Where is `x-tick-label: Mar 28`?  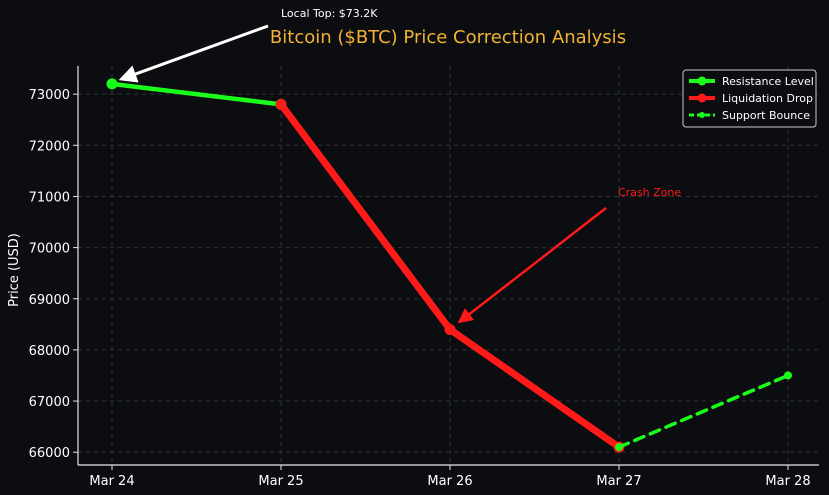
x-tick-label: Mar 28 is located at coordinates (787, 481).